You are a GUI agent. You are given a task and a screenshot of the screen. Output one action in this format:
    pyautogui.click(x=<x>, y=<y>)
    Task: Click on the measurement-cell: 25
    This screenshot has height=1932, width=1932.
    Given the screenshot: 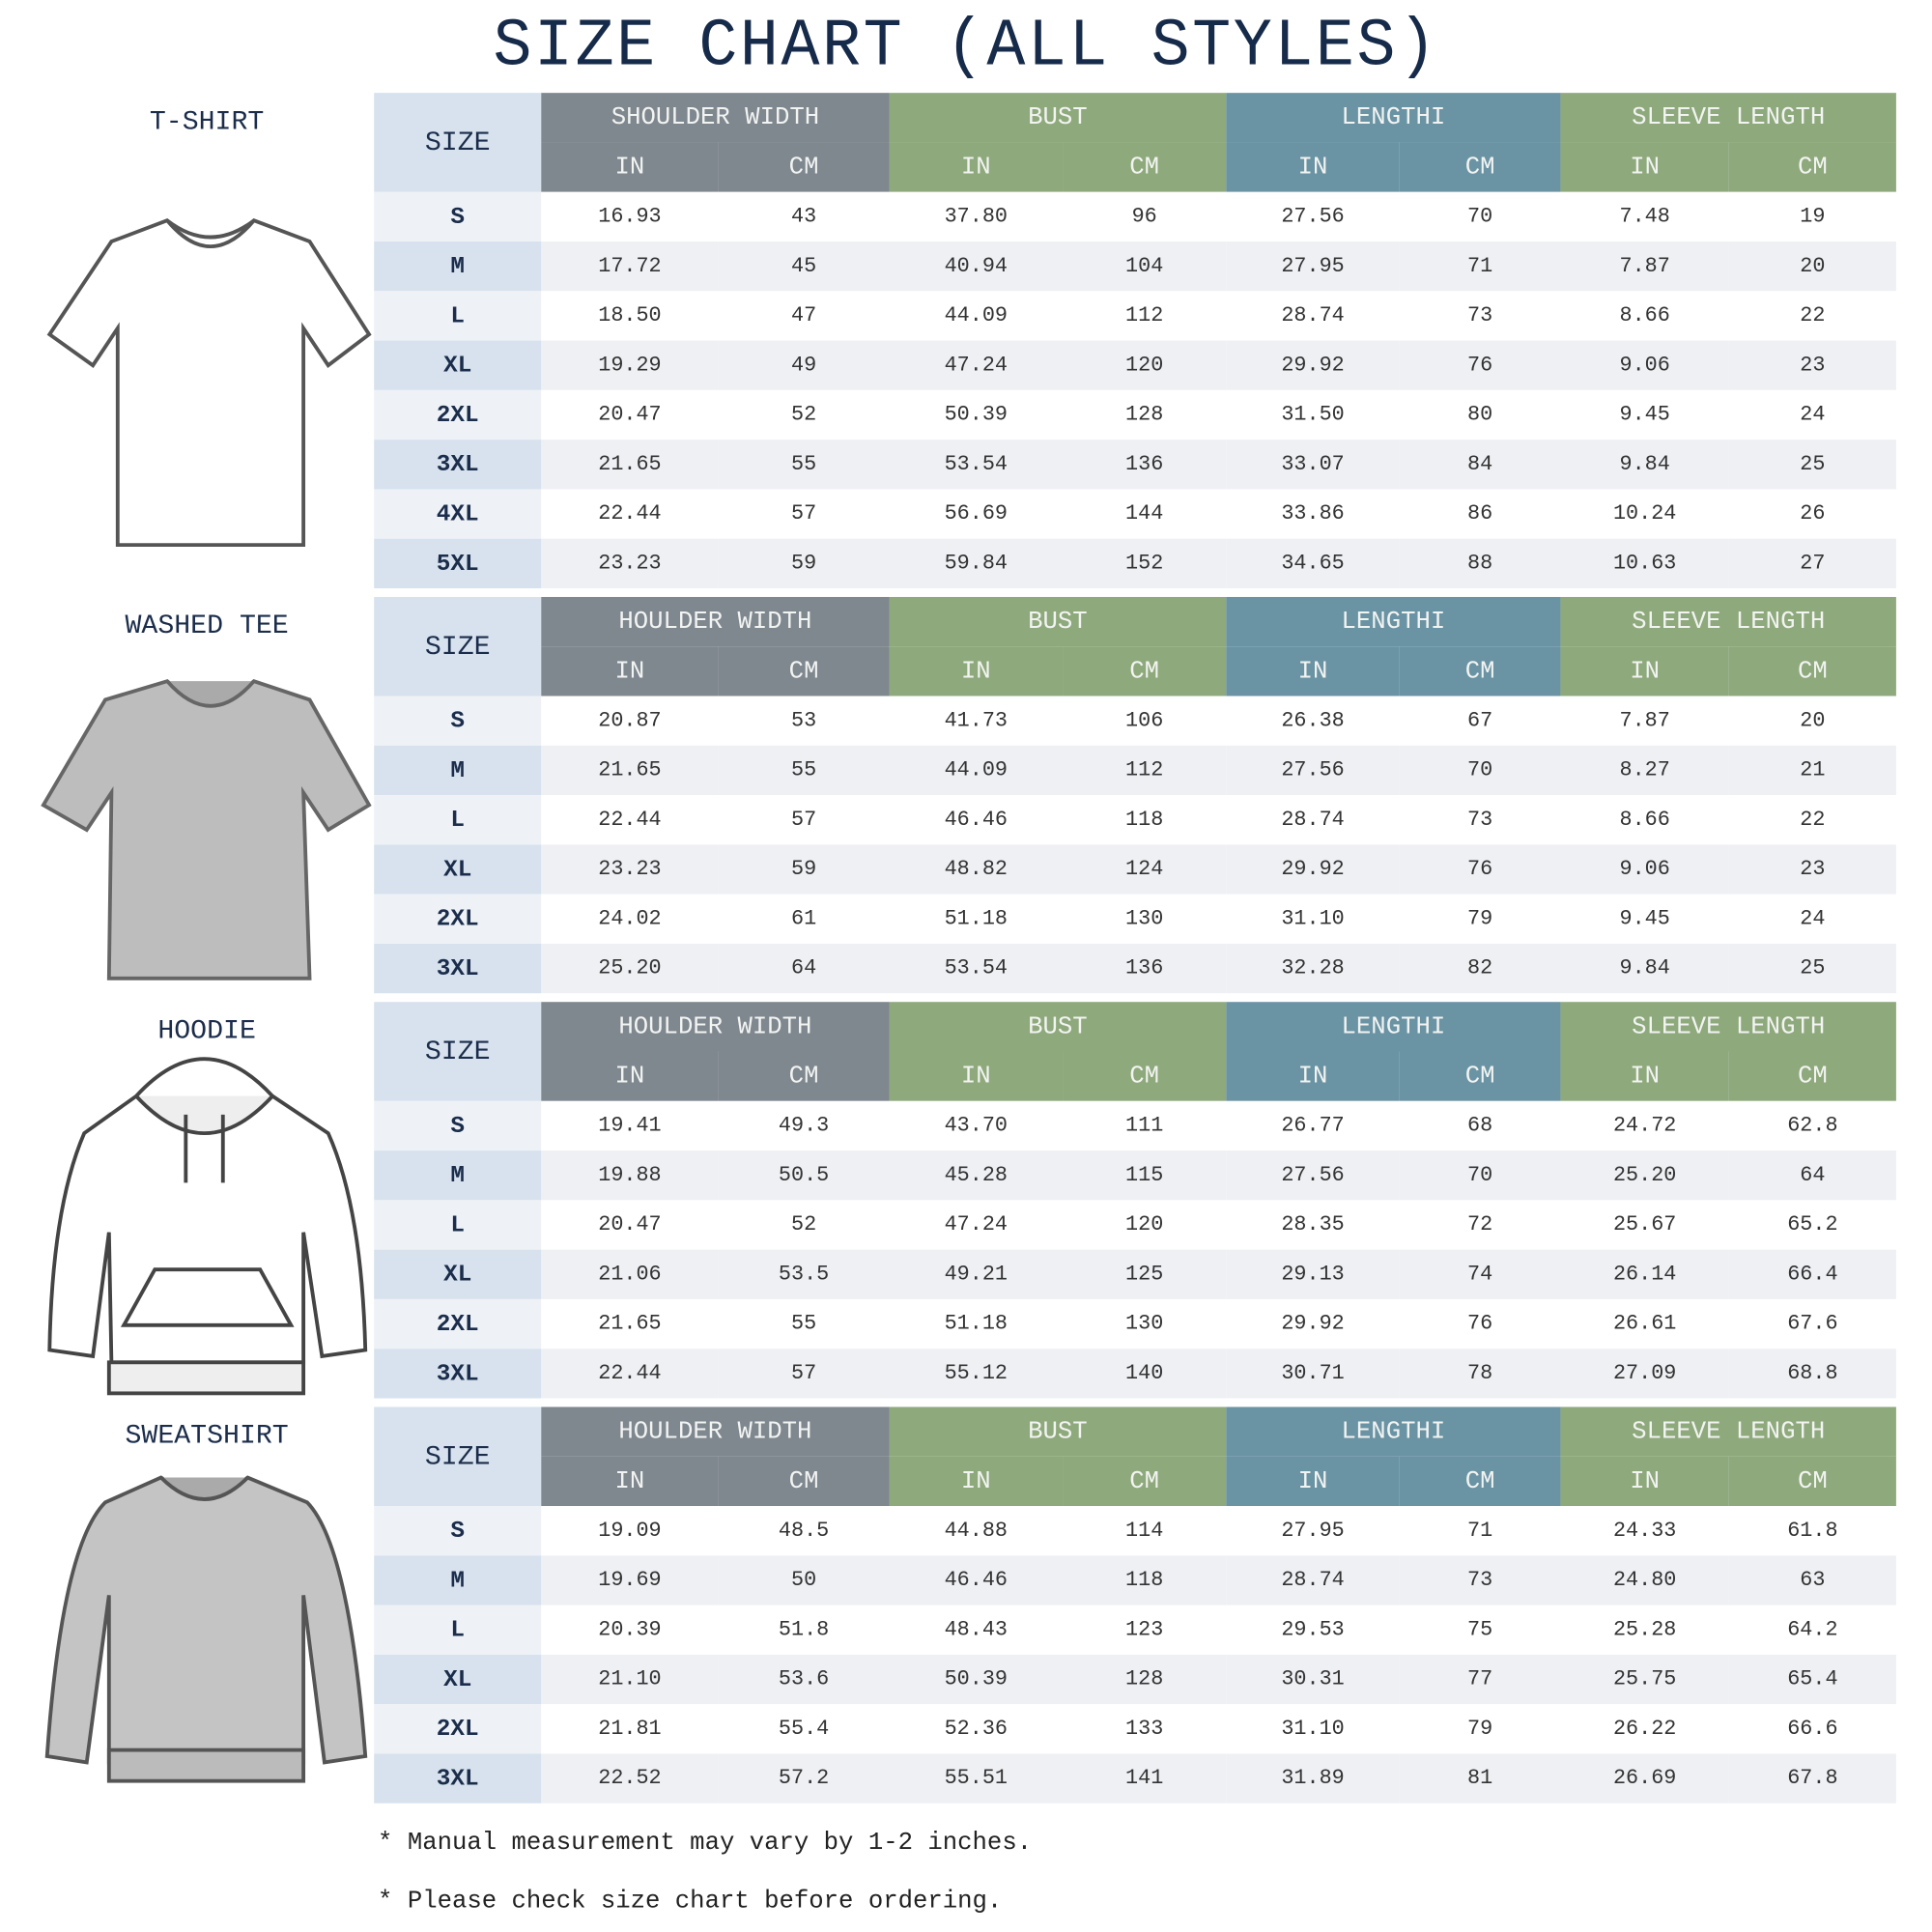 What is the action you would take?
    pyautogui.click(x=1812, y=968)
    